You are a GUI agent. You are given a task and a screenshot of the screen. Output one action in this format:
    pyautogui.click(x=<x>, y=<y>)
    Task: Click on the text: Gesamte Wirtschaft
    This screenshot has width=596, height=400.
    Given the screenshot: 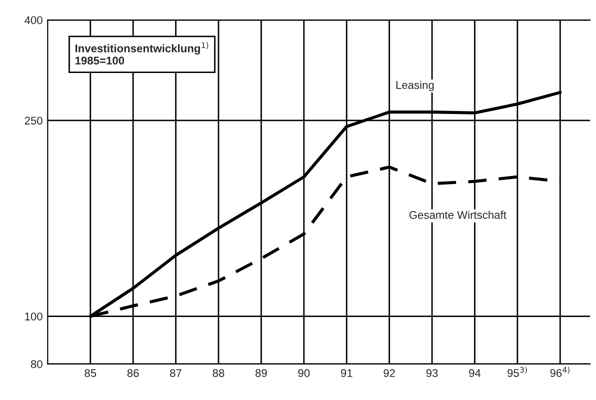 What is the action you would take?
    pyautogui.click(x=457, y=214)
    